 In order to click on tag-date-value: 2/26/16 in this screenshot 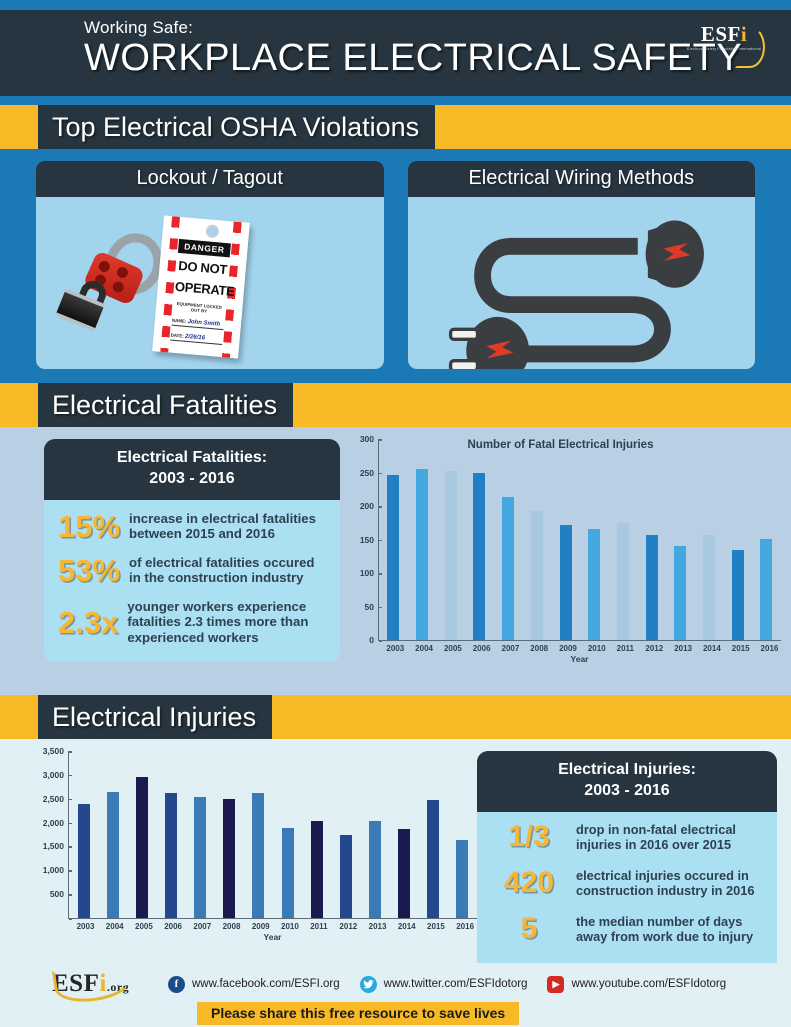, I will do `click(195, 337)`.